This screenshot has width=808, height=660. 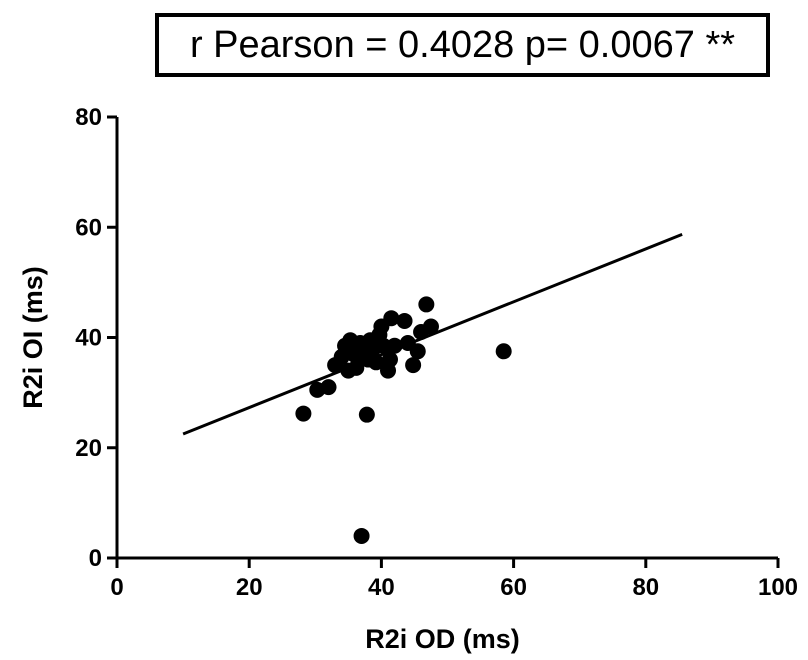 What do you see at coordinates (403, 420) in the screenshot?
I see `data-points` at bounding box center [403, 420].